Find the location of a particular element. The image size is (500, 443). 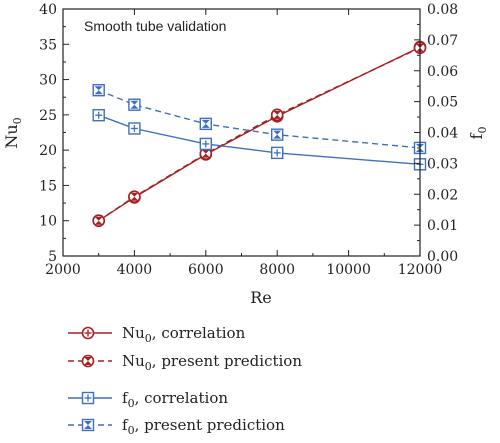

legend-item-0: Nu0, correlation is located at coordinates (157, 334).